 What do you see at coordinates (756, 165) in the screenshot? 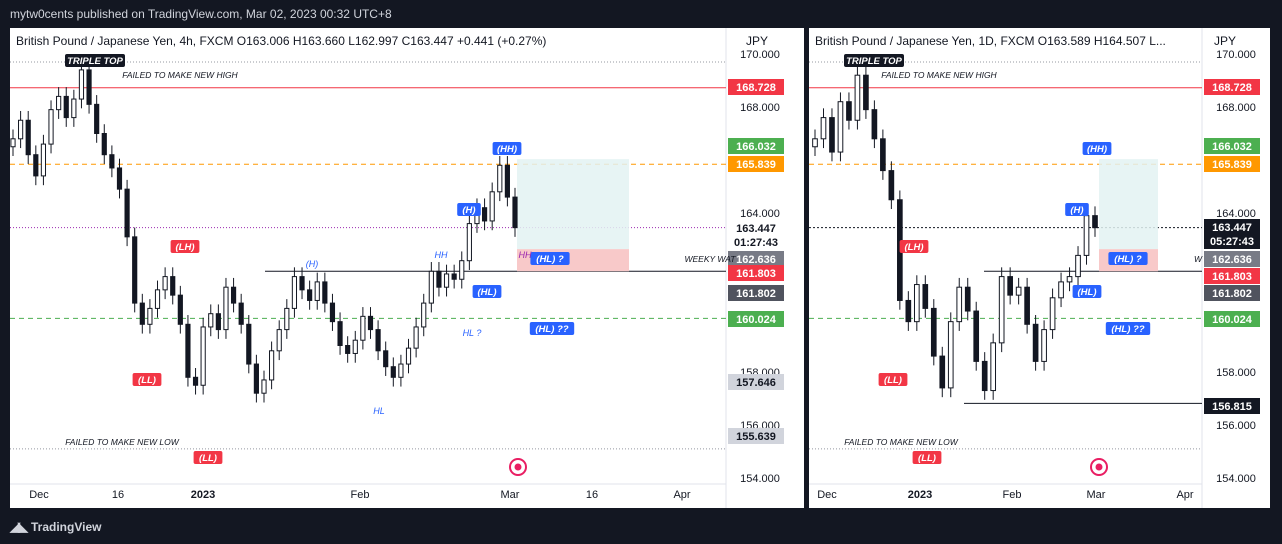
I see `price-tag: 165.839` at bounding box center [756, 165].